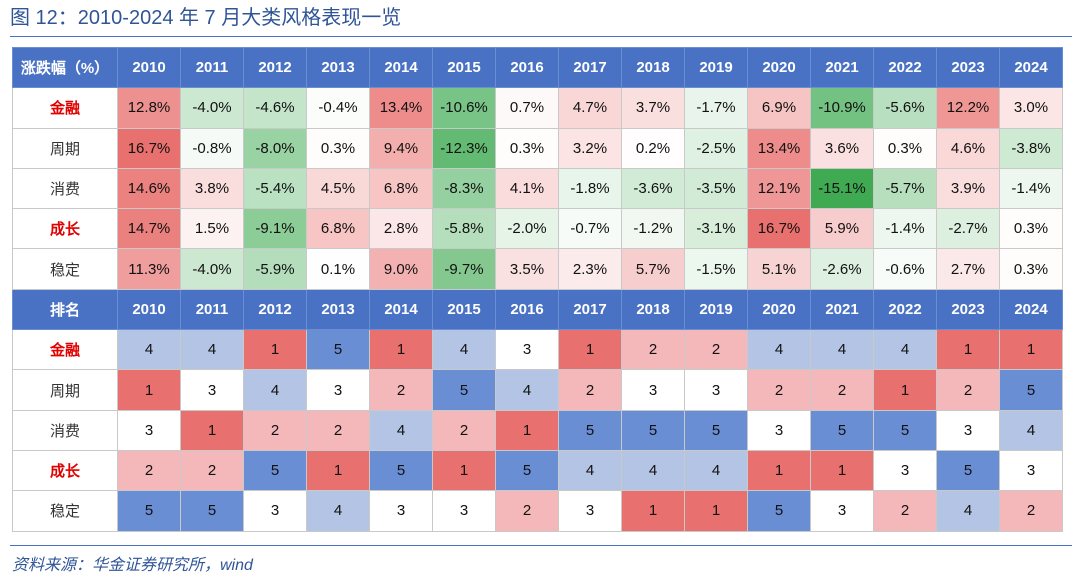 The image size is (1080, 578). I want to click on return-cell: -15.1%, so click(842, 188).